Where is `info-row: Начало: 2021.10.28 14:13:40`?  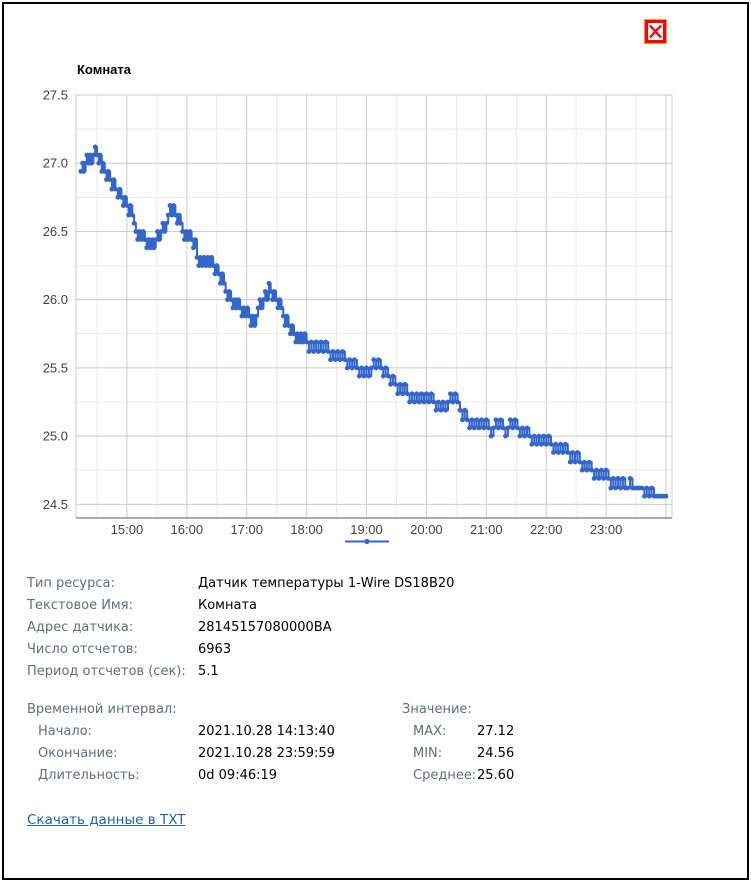
info-row: Начало: 2021.10.28 14:13:40 is located at coordinates (181, 731).